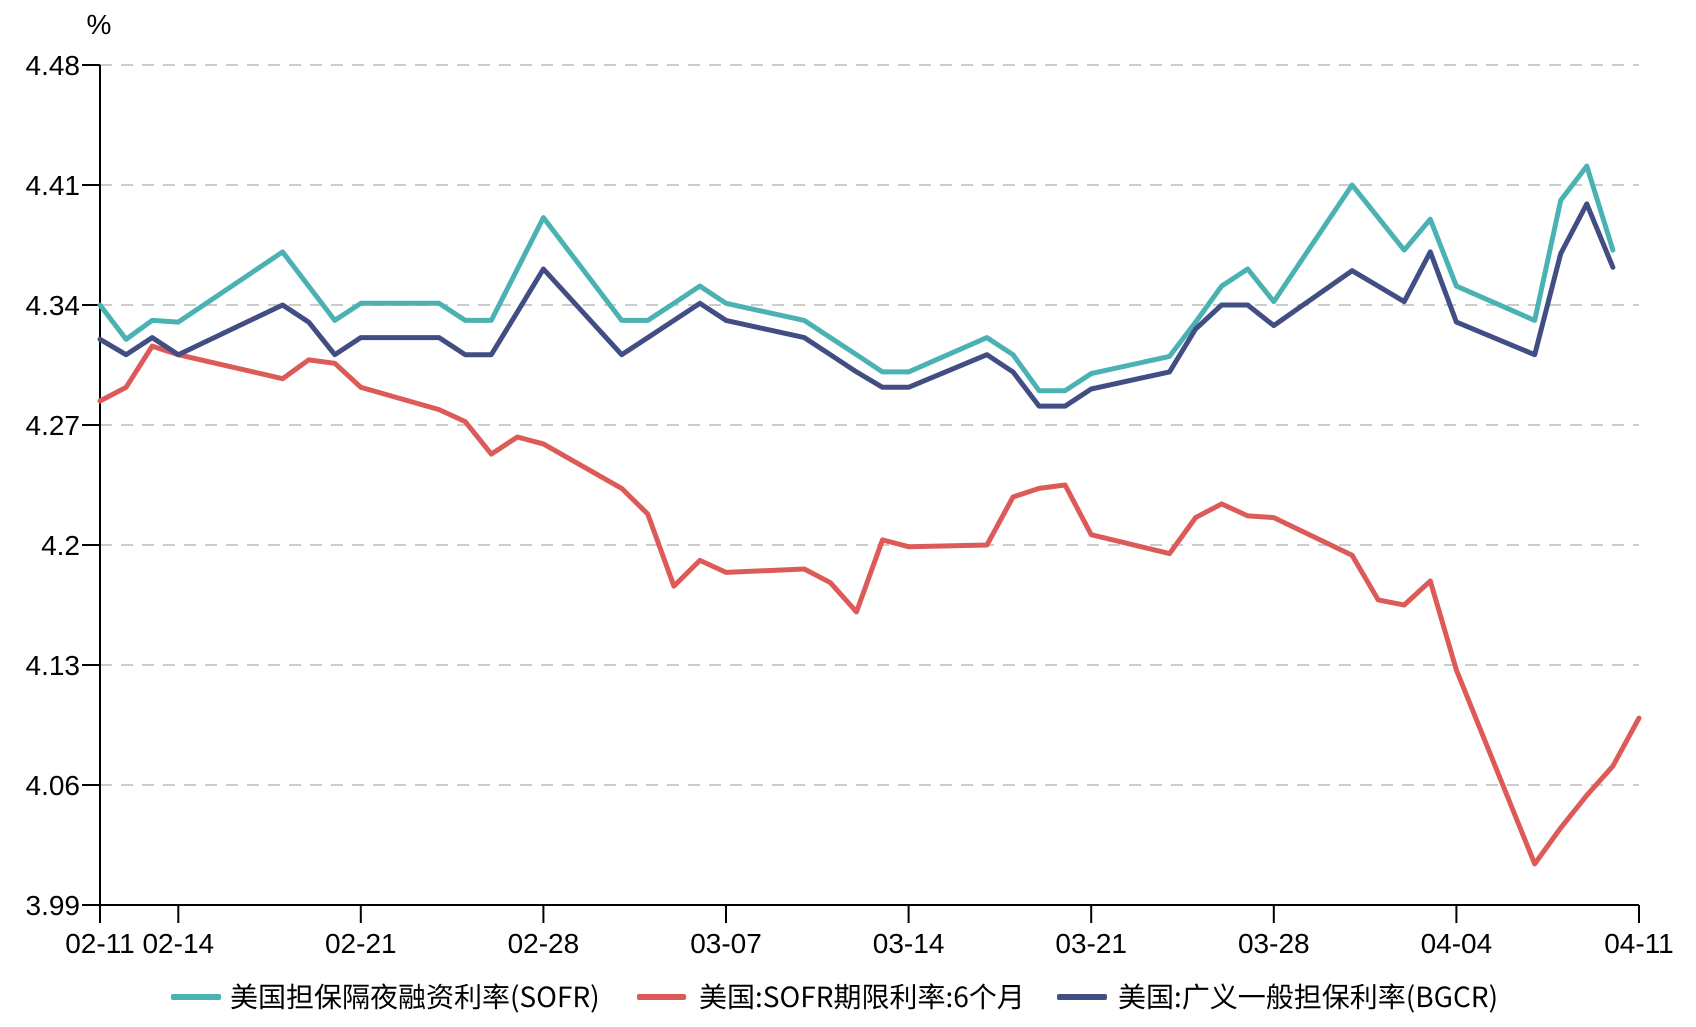 This screenshot has width=1696, height=1027. Describe the element at coordinates (178, 943) in the screenshot. I see `svg-text: 02-14` at that location.